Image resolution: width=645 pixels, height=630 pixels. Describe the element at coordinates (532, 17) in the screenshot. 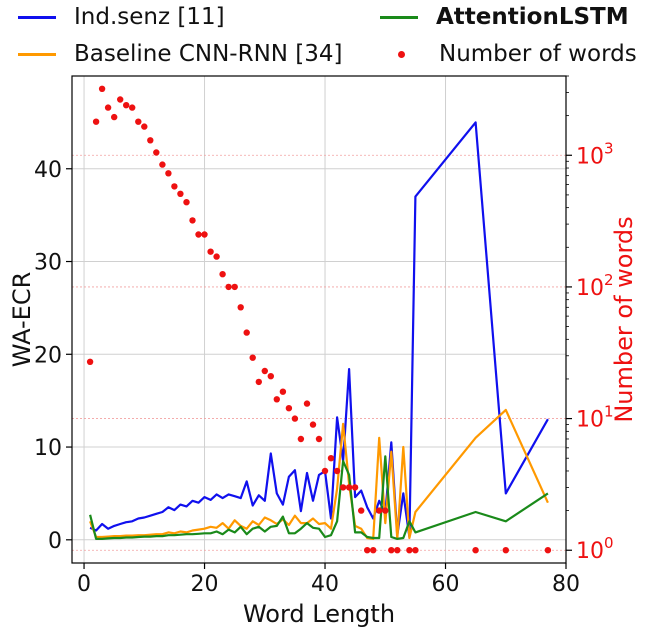

I see `legend-label-attentionlstm: AttentionLSTM` at that location.